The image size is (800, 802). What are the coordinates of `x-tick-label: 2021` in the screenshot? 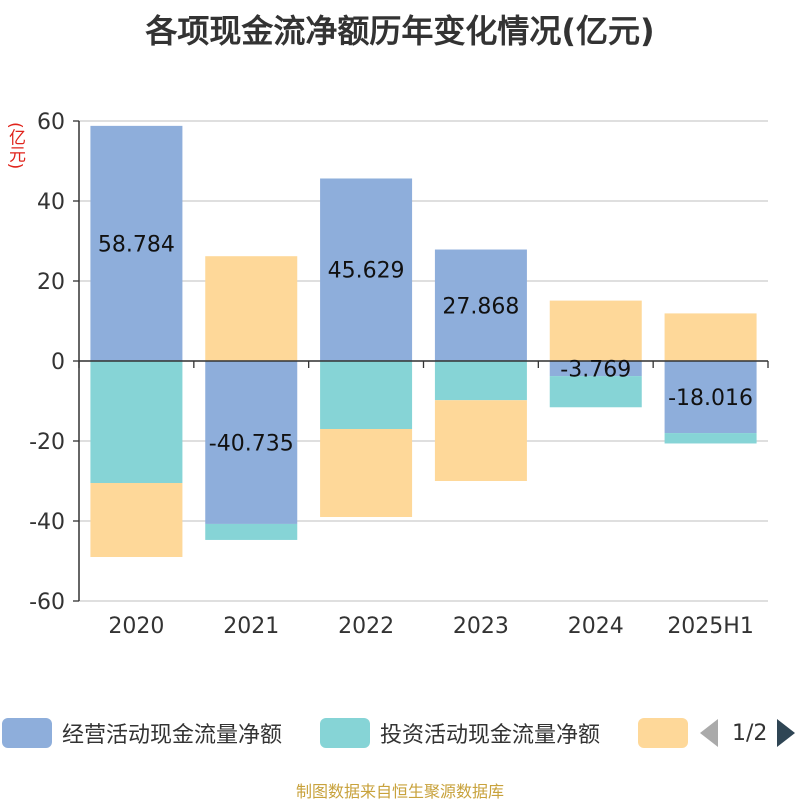 It's located at (251, 626).